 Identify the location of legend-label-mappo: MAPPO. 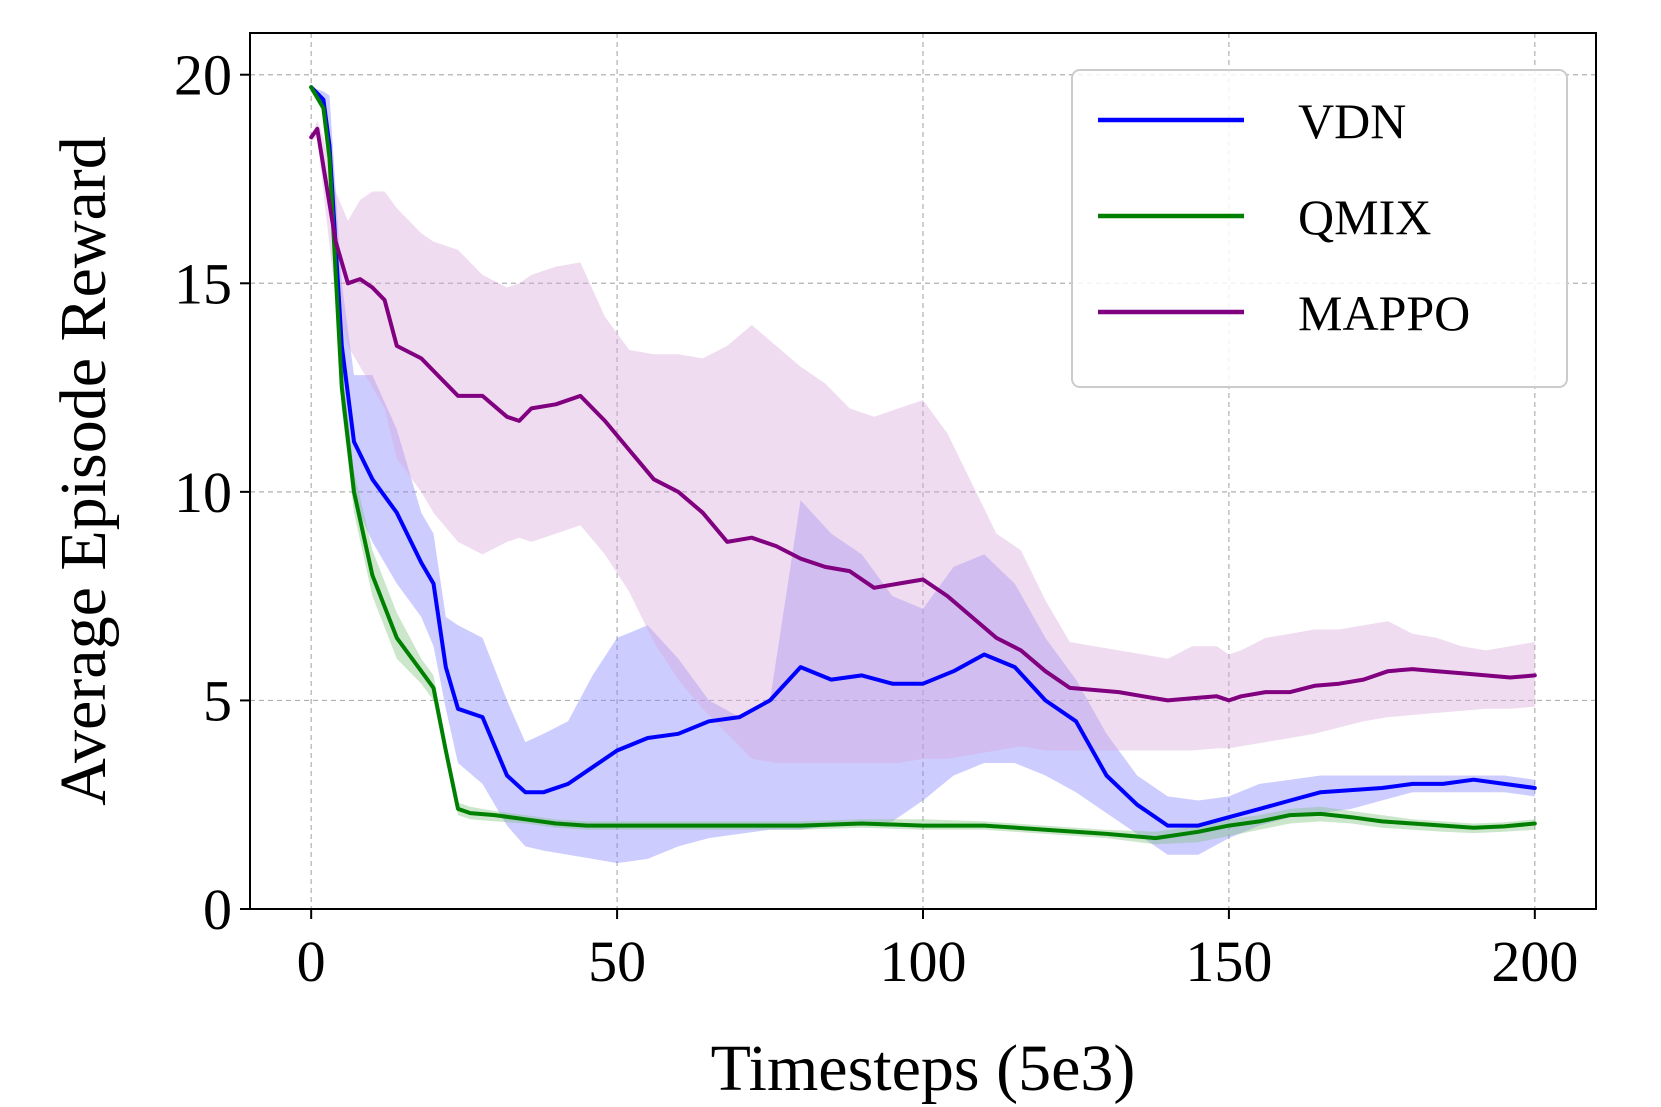
(1384, 313).